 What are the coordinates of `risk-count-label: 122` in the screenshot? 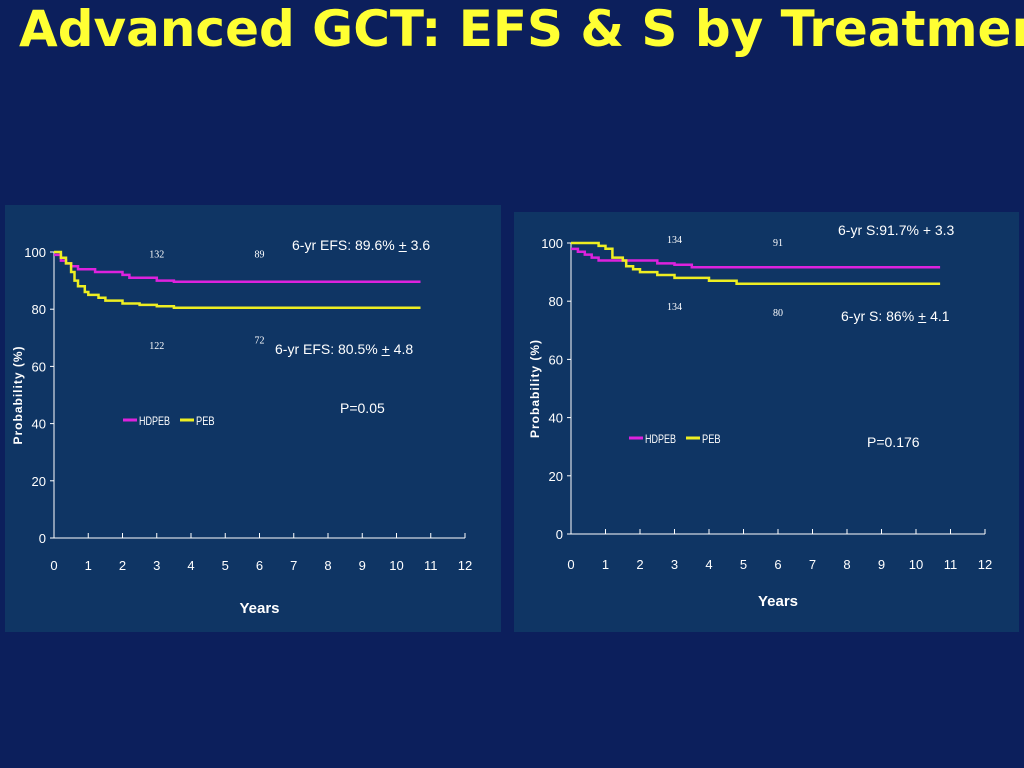 It's located at (156, 346).